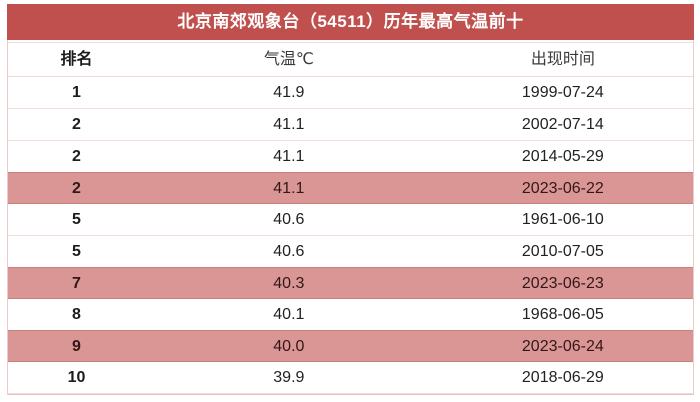 The image size is (700, 402). What do you see at coordinates (562, 188) in the screenshot?
I see `date-cell: 2023-06-22` at bounding box center [562, 188].